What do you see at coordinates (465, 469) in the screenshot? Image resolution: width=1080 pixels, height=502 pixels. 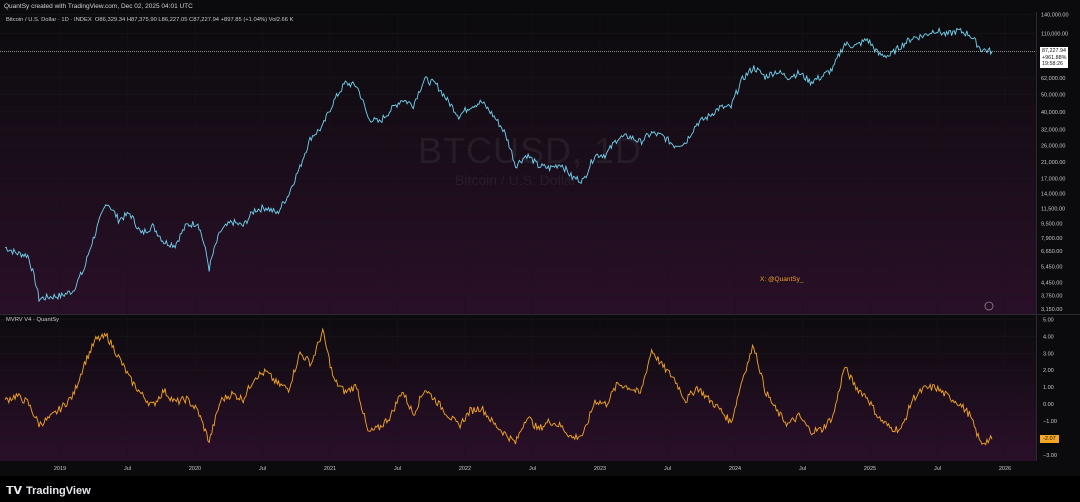 I see `time-tick-label: 2022` at bounding box center [465, 469].